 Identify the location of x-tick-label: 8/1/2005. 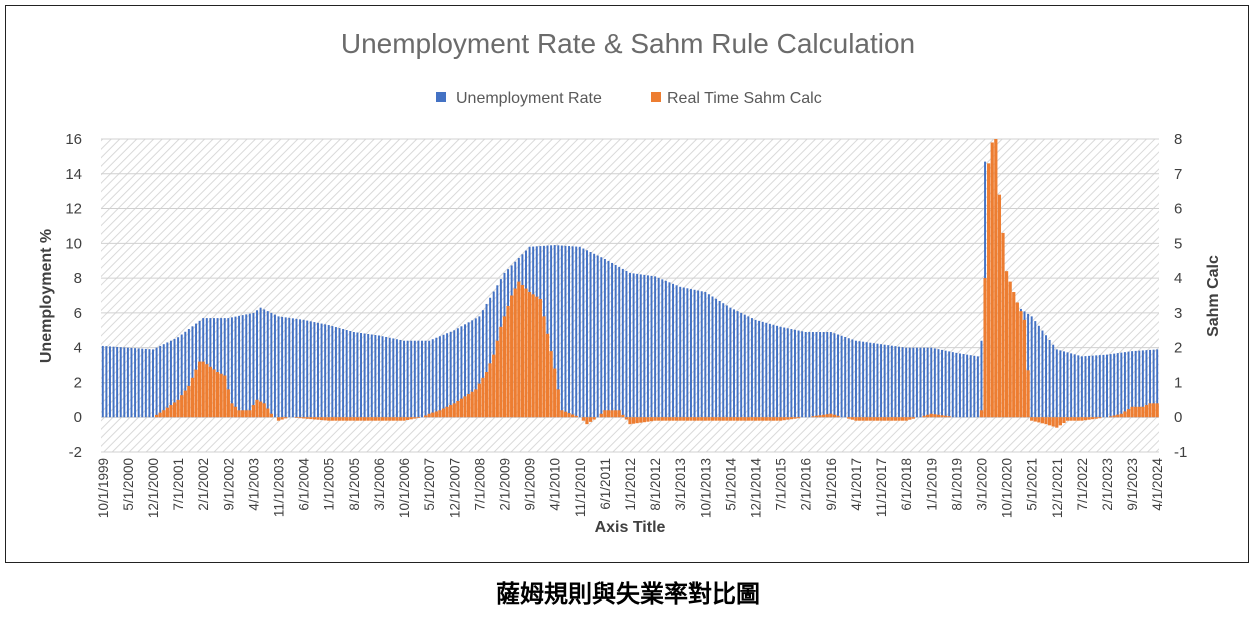
(354, 484).